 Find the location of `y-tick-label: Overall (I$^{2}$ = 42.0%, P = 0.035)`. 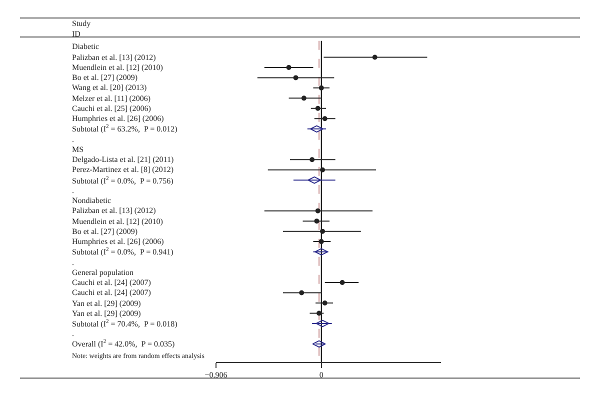

y-tick-label: Overall (I$^{2}$ = 42.0%, P = 0.035) is located at coordinates (123, 343).